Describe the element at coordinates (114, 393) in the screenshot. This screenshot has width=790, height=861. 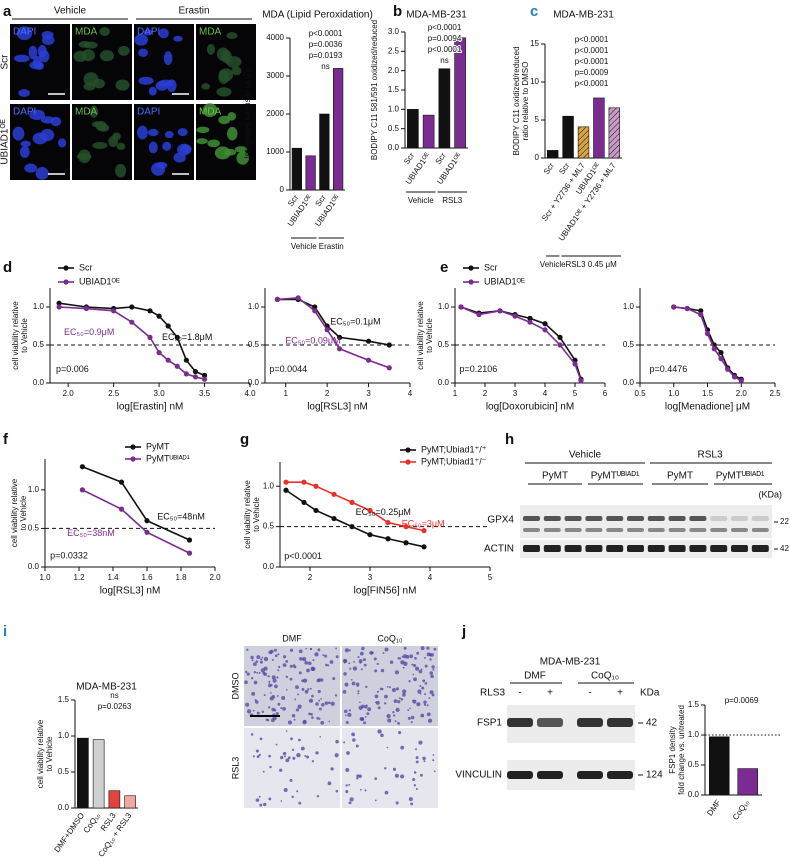
I see `x-tick-label: 2.5` at that location.